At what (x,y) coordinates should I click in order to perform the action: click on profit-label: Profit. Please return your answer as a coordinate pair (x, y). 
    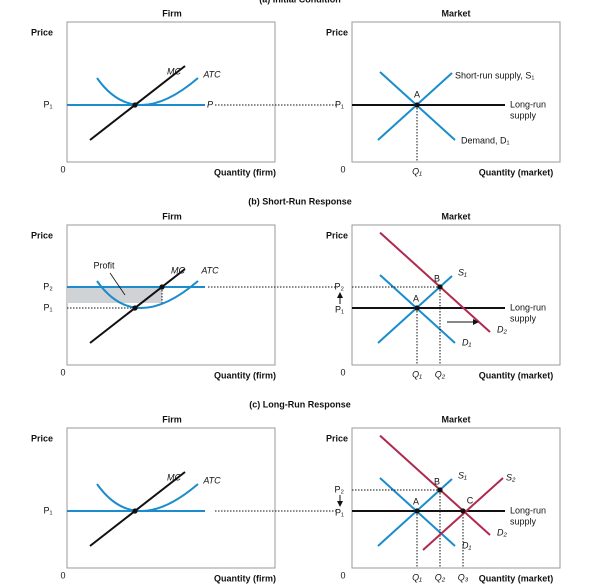
    Looking at the image, I should click on (104, 265).